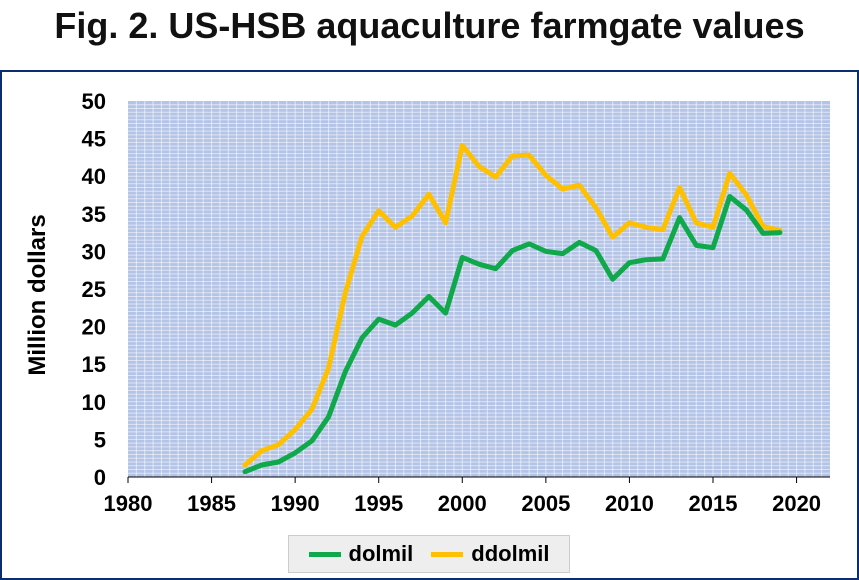 This screenshot has width=859, height=580. I want to click on x-tick-label: 2000, so click(462, 503).